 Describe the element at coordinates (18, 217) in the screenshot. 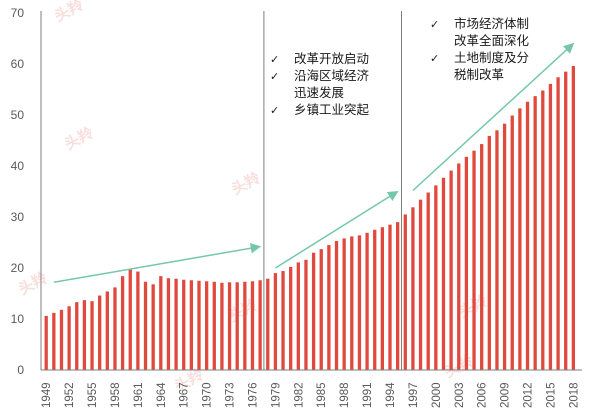

I see `y-tick-label: 30` at that location.